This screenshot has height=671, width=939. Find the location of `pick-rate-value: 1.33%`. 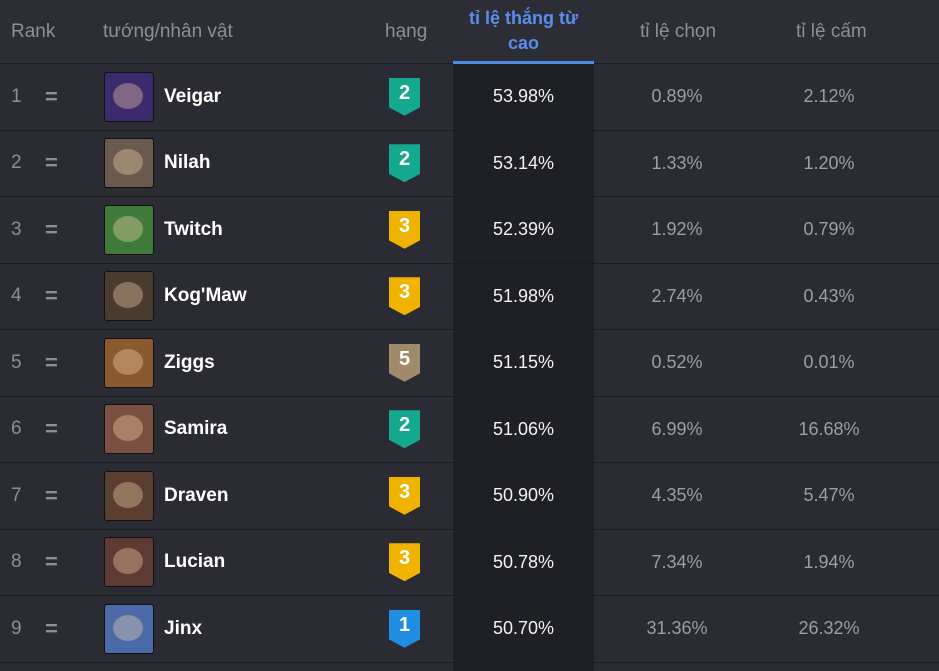

pick-rate-value: 1.33% is located at coordinates (677, 162).